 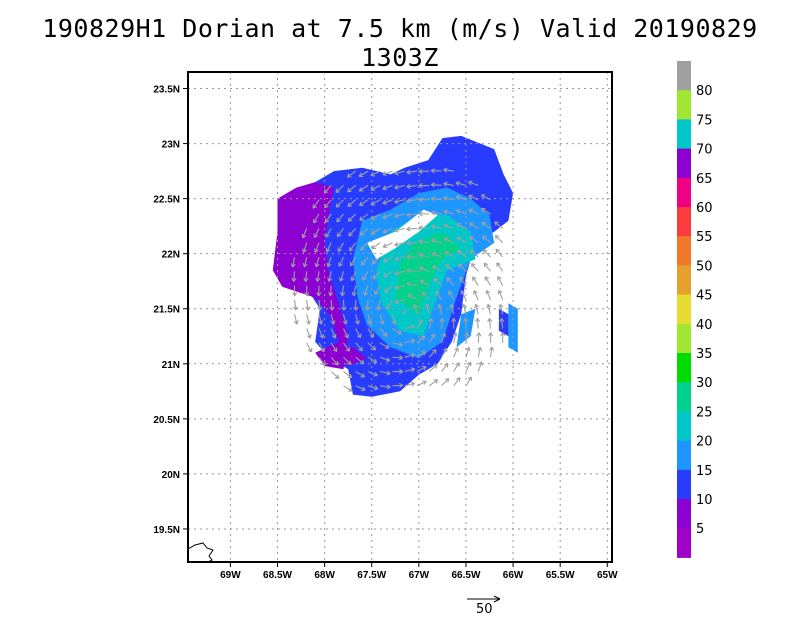 I want to click on colorbar-label: 15, so click(x=704, y=471).